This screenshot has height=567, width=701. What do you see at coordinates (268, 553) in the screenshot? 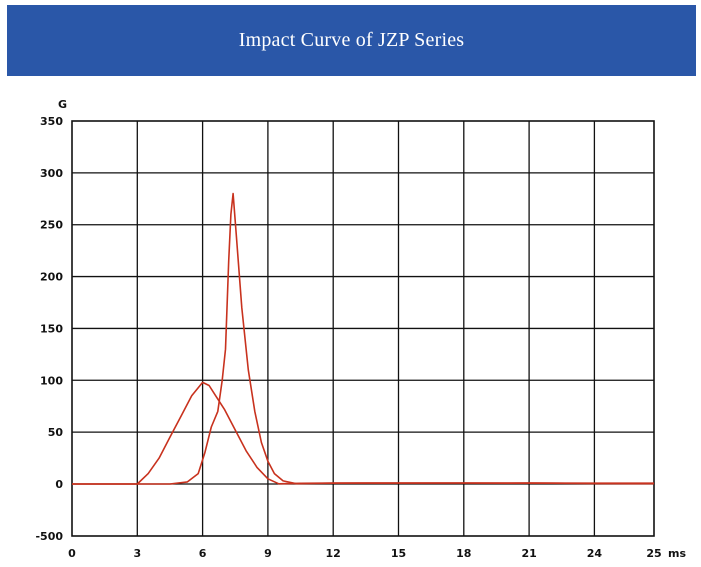
I see `x-tick-label: 9` at bounding box center [268, 553].